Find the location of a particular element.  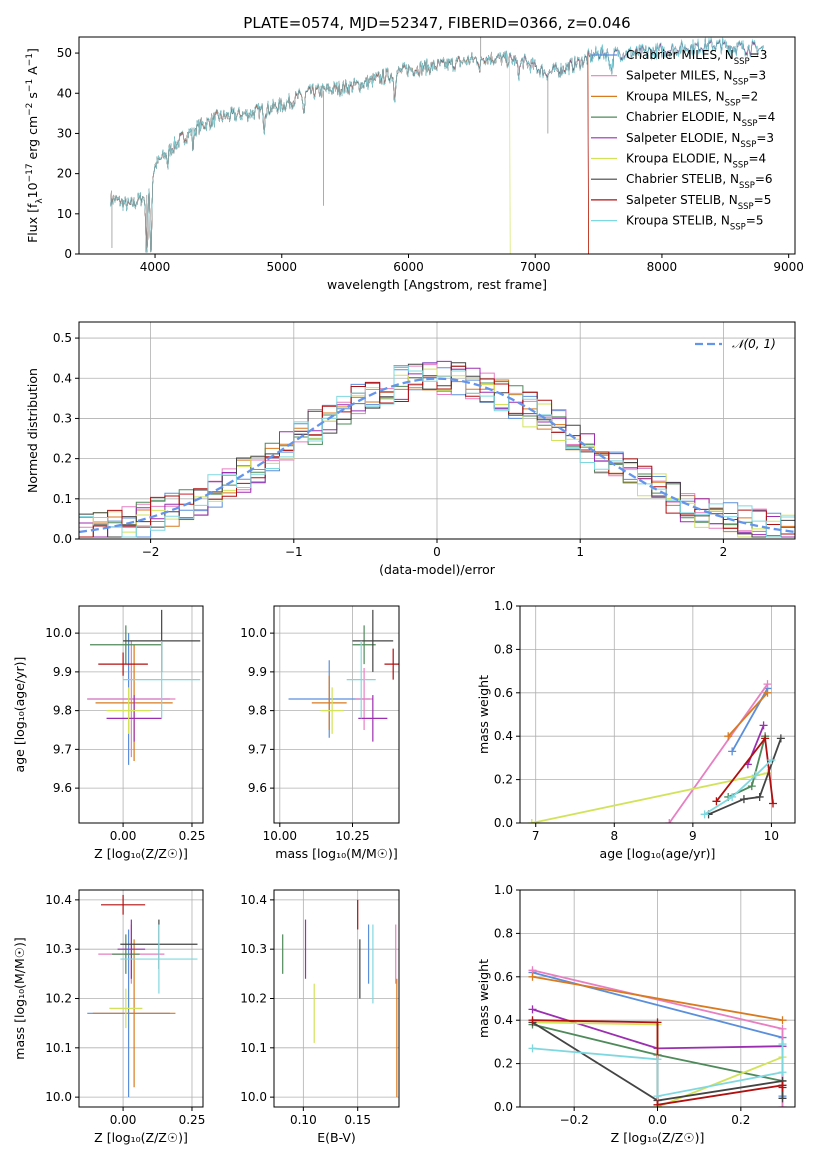

y-tick-label: 10 is located at coordinates (64, 214).